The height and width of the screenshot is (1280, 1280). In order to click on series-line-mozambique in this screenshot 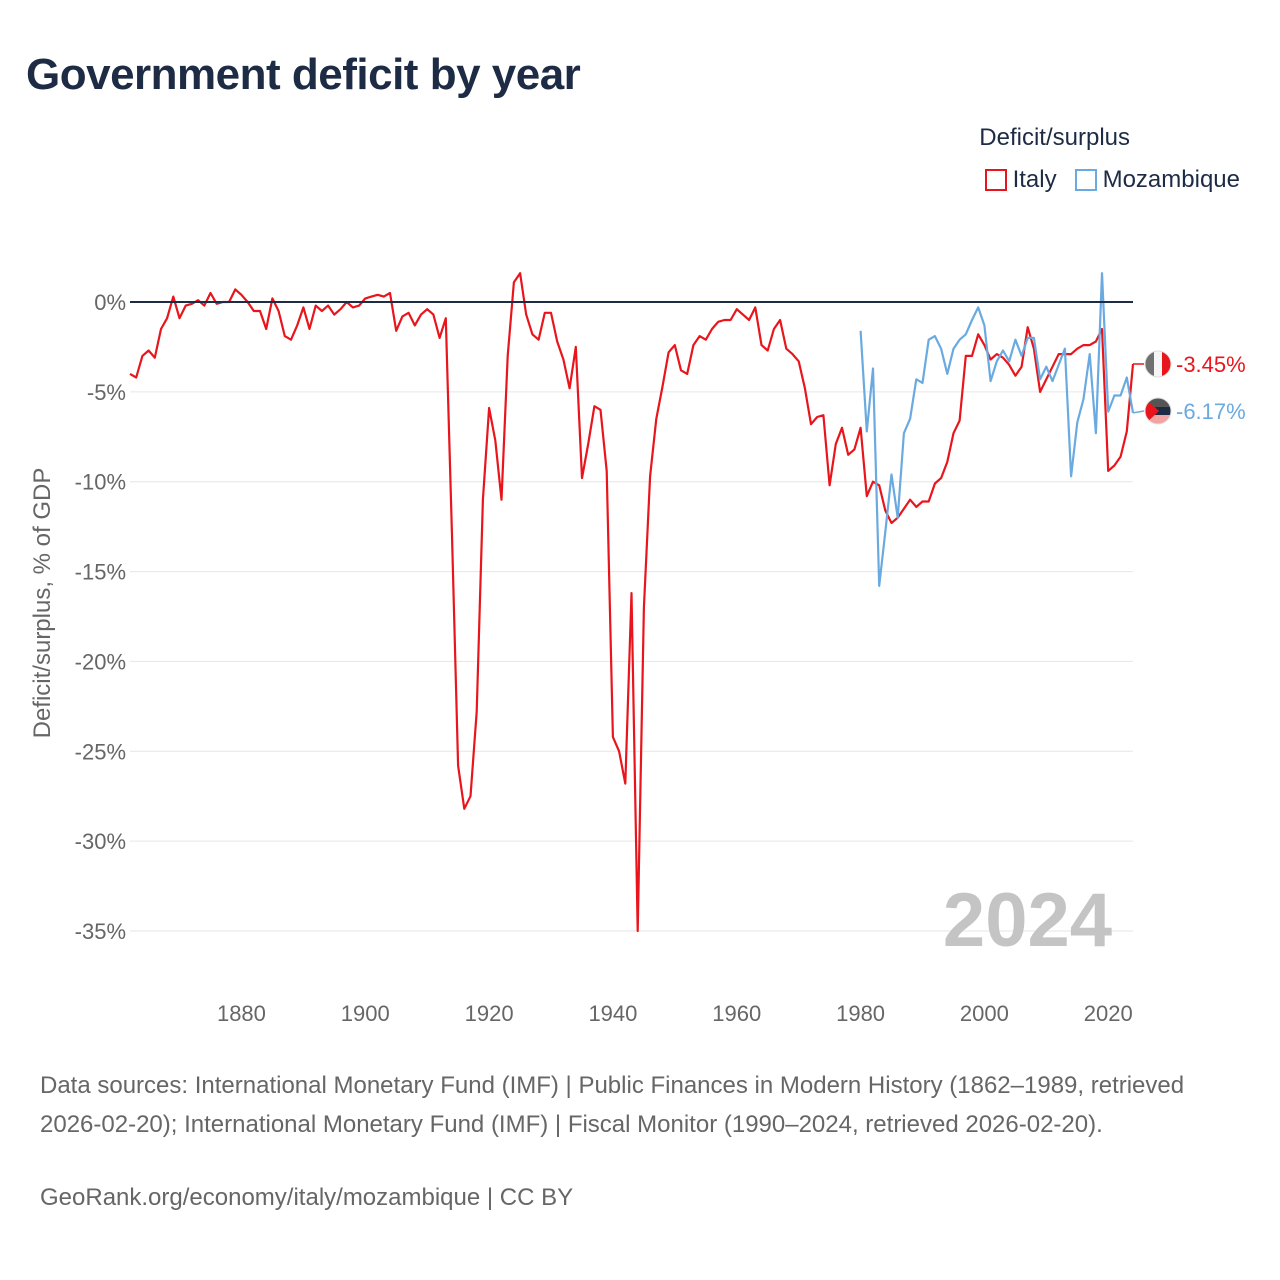, I will do `click(997, 430)`.